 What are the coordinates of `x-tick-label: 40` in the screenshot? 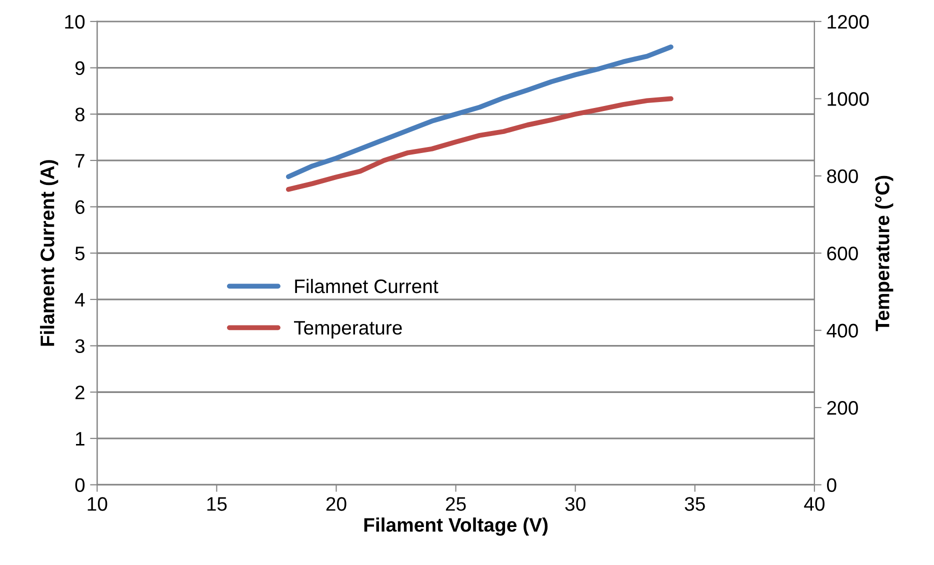 It's located at (814, 504).